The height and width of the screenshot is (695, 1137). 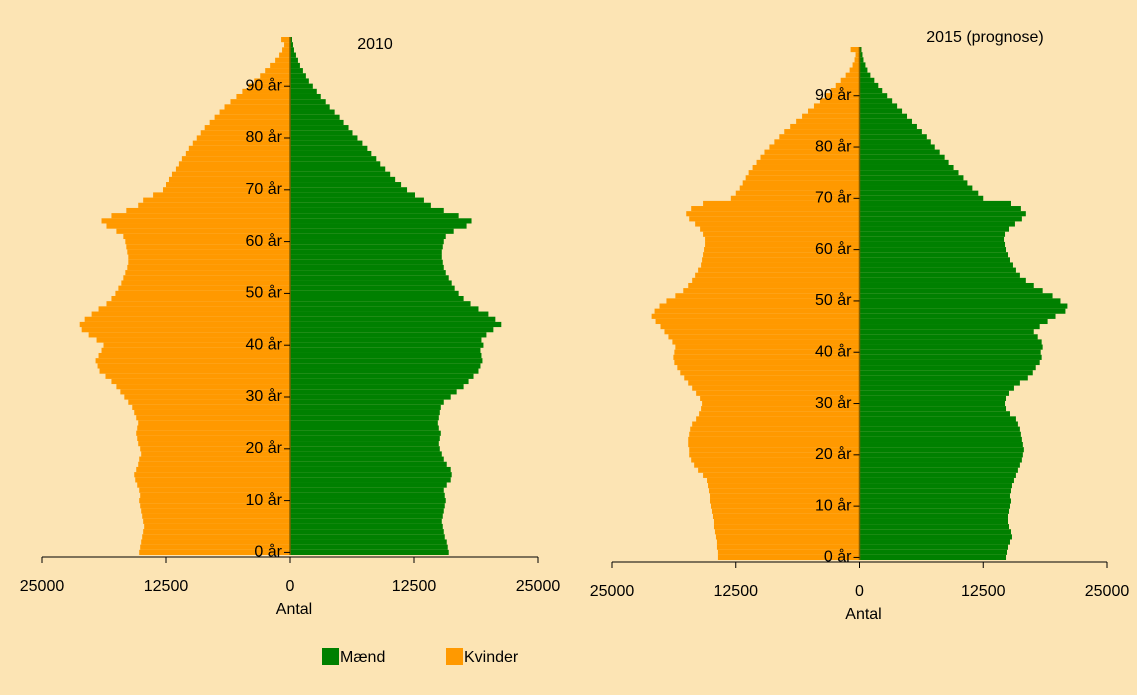 I want to click on y-tick-label: 60 år, so click(x=264, y=241).